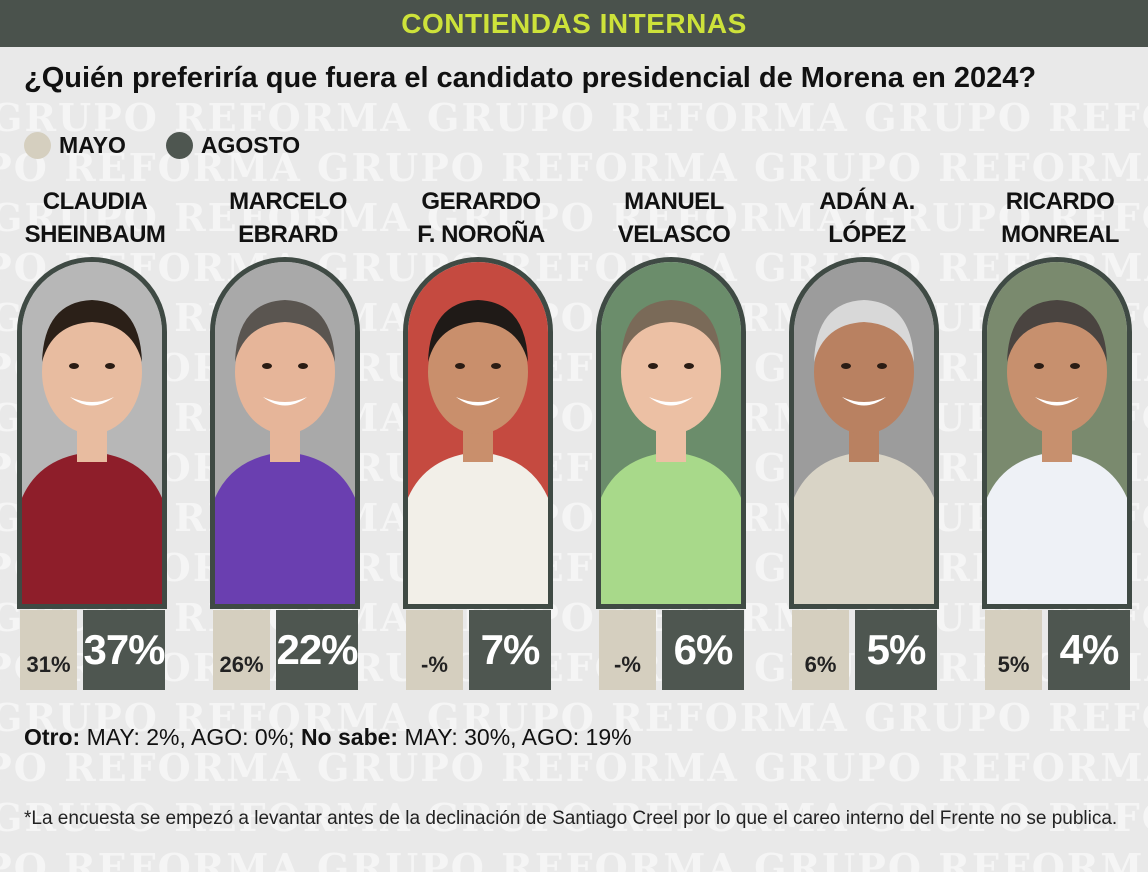 Image resolution: width=1148 pixels, height=872 pixels. I want to click on legend-item-agosto: AGOSTO, so click(233, 145).